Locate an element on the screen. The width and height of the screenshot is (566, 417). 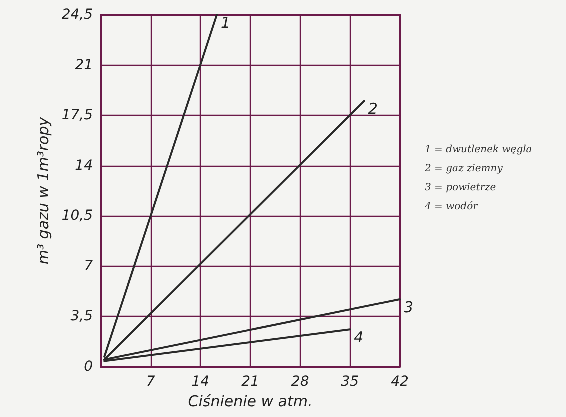
series-label: 2 is located at coordinates (373, 109).